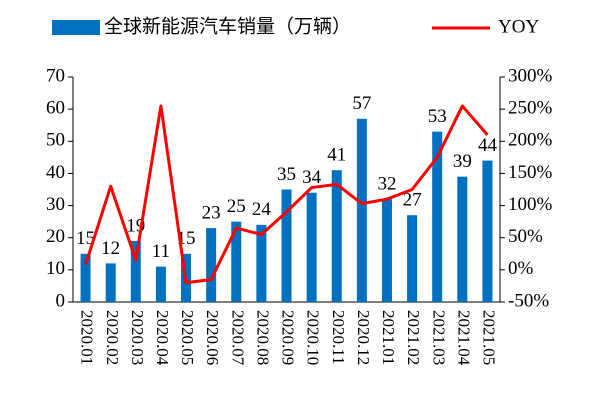  What do you see at coordinates (388, 337) in the screenshot?
I see `x-tick-label: 2021.01` at bounding box center [388, 337].